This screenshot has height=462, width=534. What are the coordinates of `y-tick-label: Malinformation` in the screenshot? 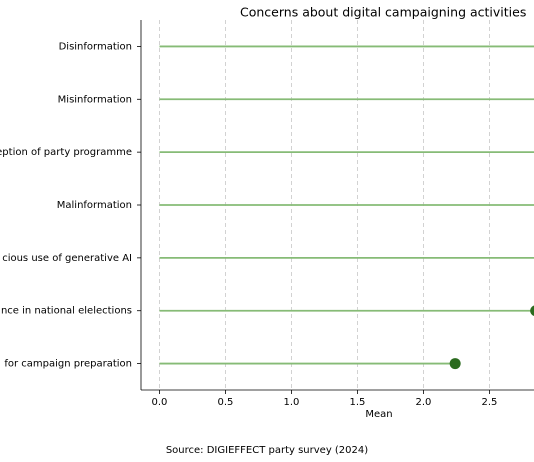 It's located at (94, 205).